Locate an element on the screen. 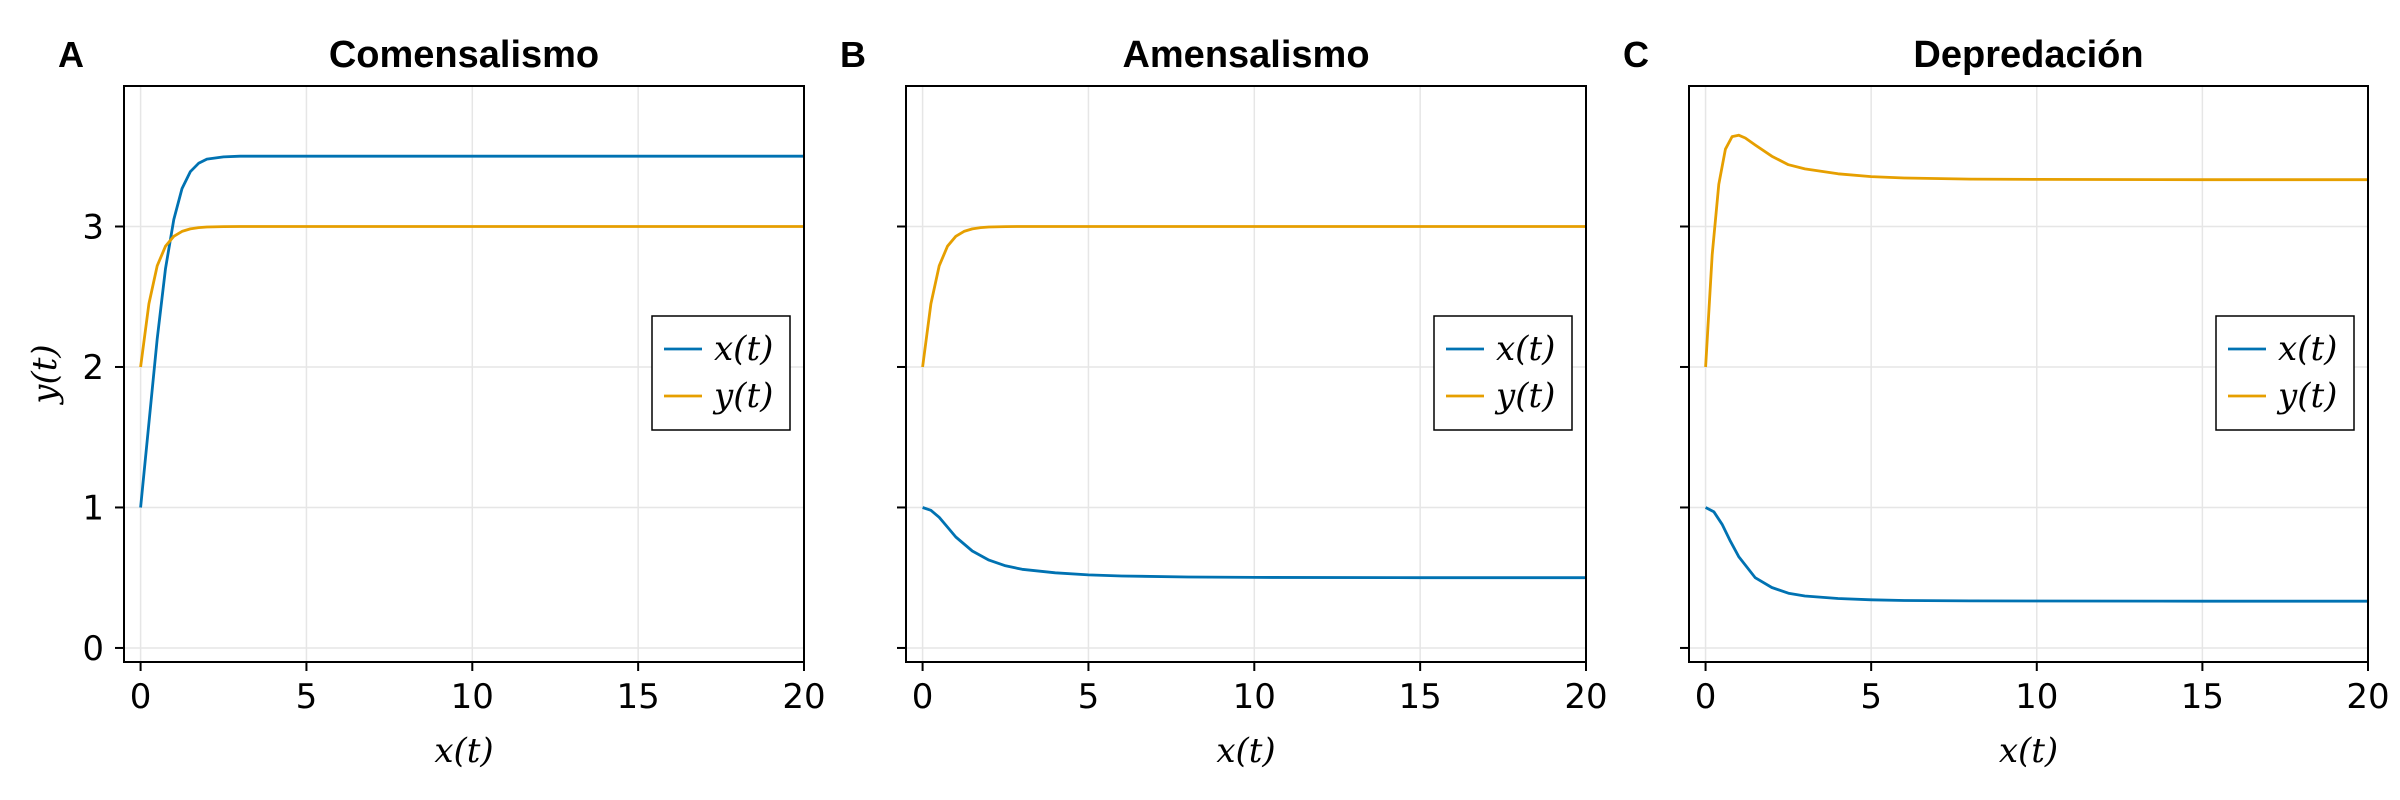 This screenshot has height=800, width=2400. panel-letter: C is located at coordinates (1636, 54).